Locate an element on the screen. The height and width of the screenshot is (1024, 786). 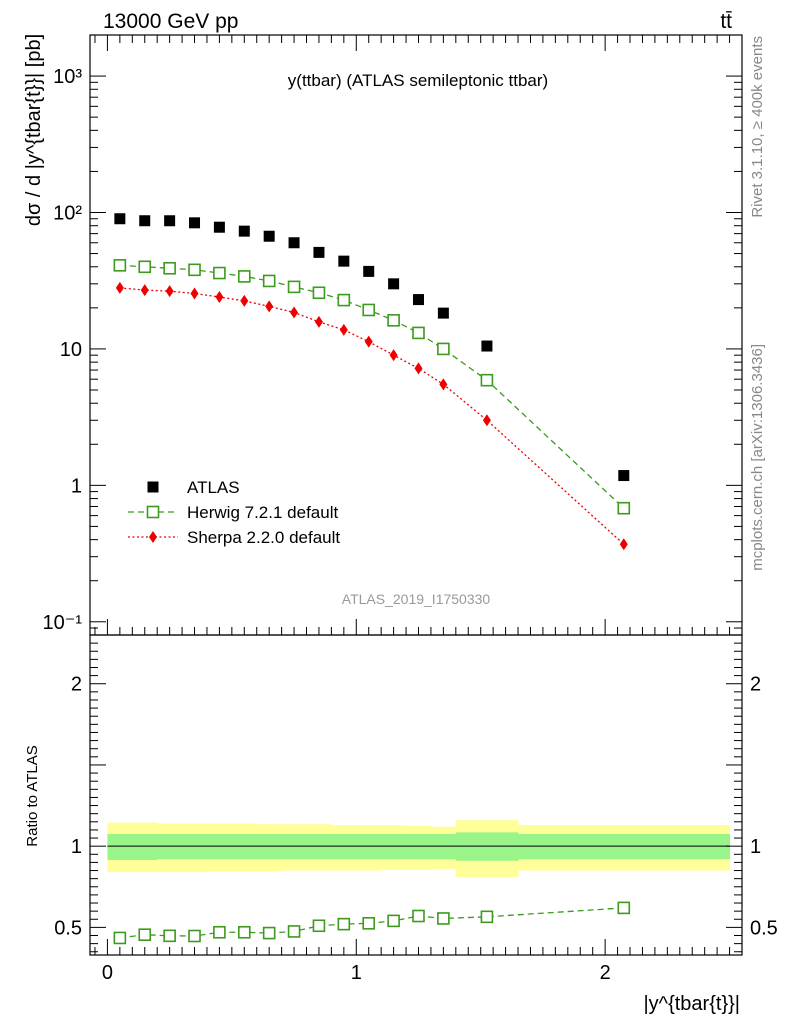
ratio-y-tick-label: 2 is located at coordinates (76, 685).